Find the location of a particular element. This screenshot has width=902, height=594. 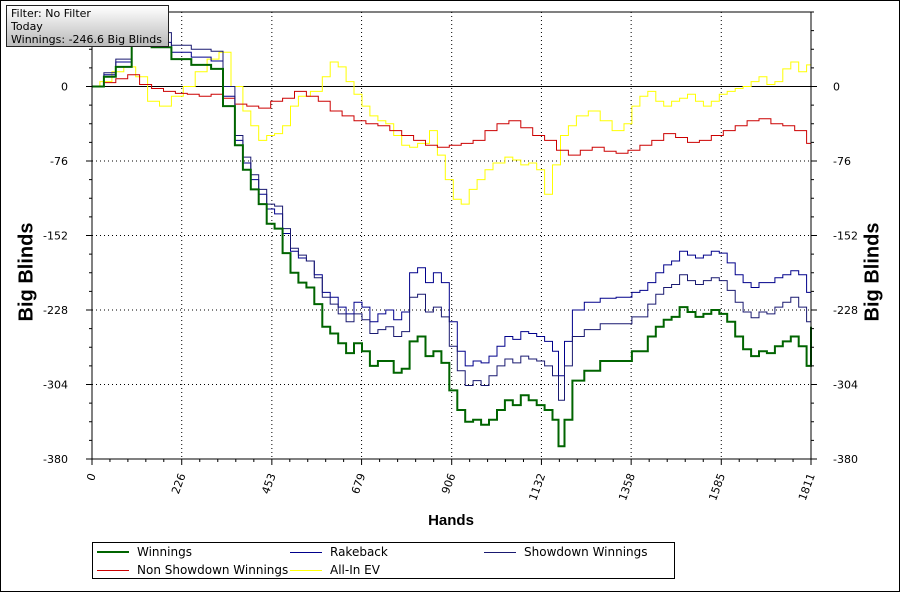

legend-item-rakeback: Rakeback is located at coordinates (339, 552).